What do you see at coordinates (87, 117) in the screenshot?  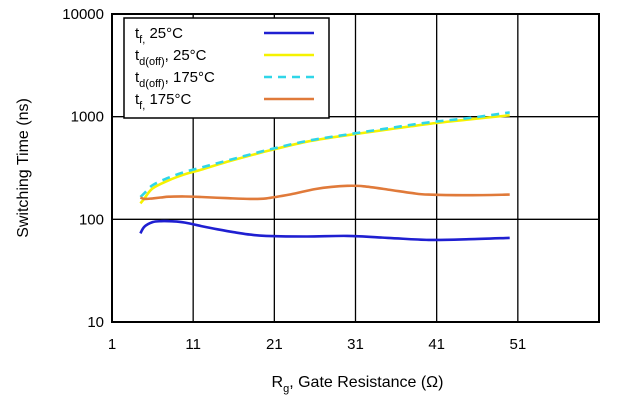 I see `y-tick-label: 1000` at bounding box center [87, 117].